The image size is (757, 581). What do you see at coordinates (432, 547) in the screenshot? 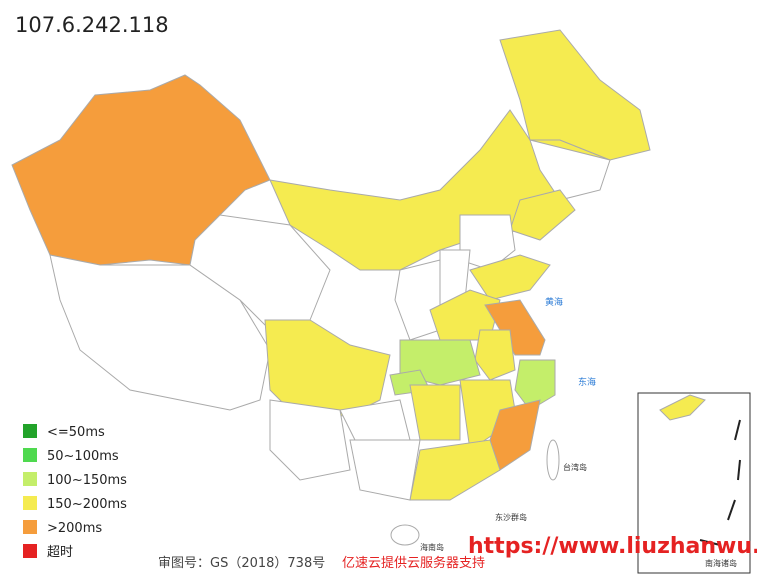
I see `island-label: 海南岛` at bounding box center [432, 547].